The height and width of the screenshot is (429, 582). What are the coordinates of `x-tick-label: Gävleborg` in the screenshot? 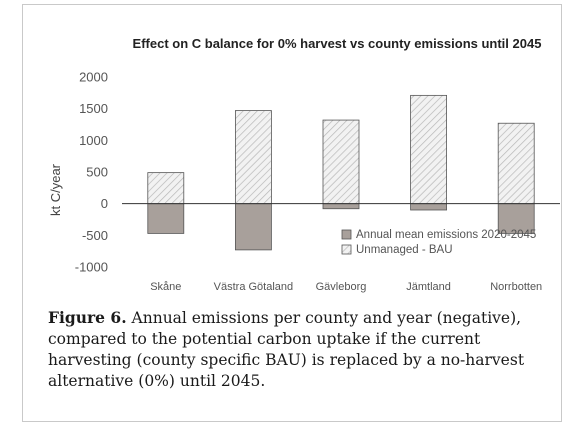 It's located at (341, 287).